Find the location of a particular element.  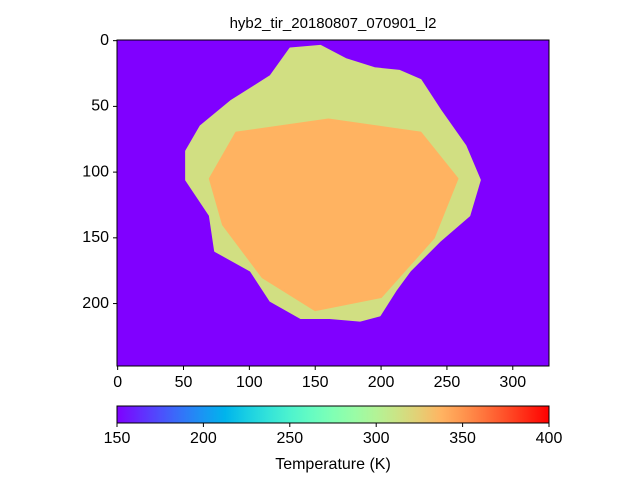

y-tick-label: 100 is located at coordinates (95, 171).